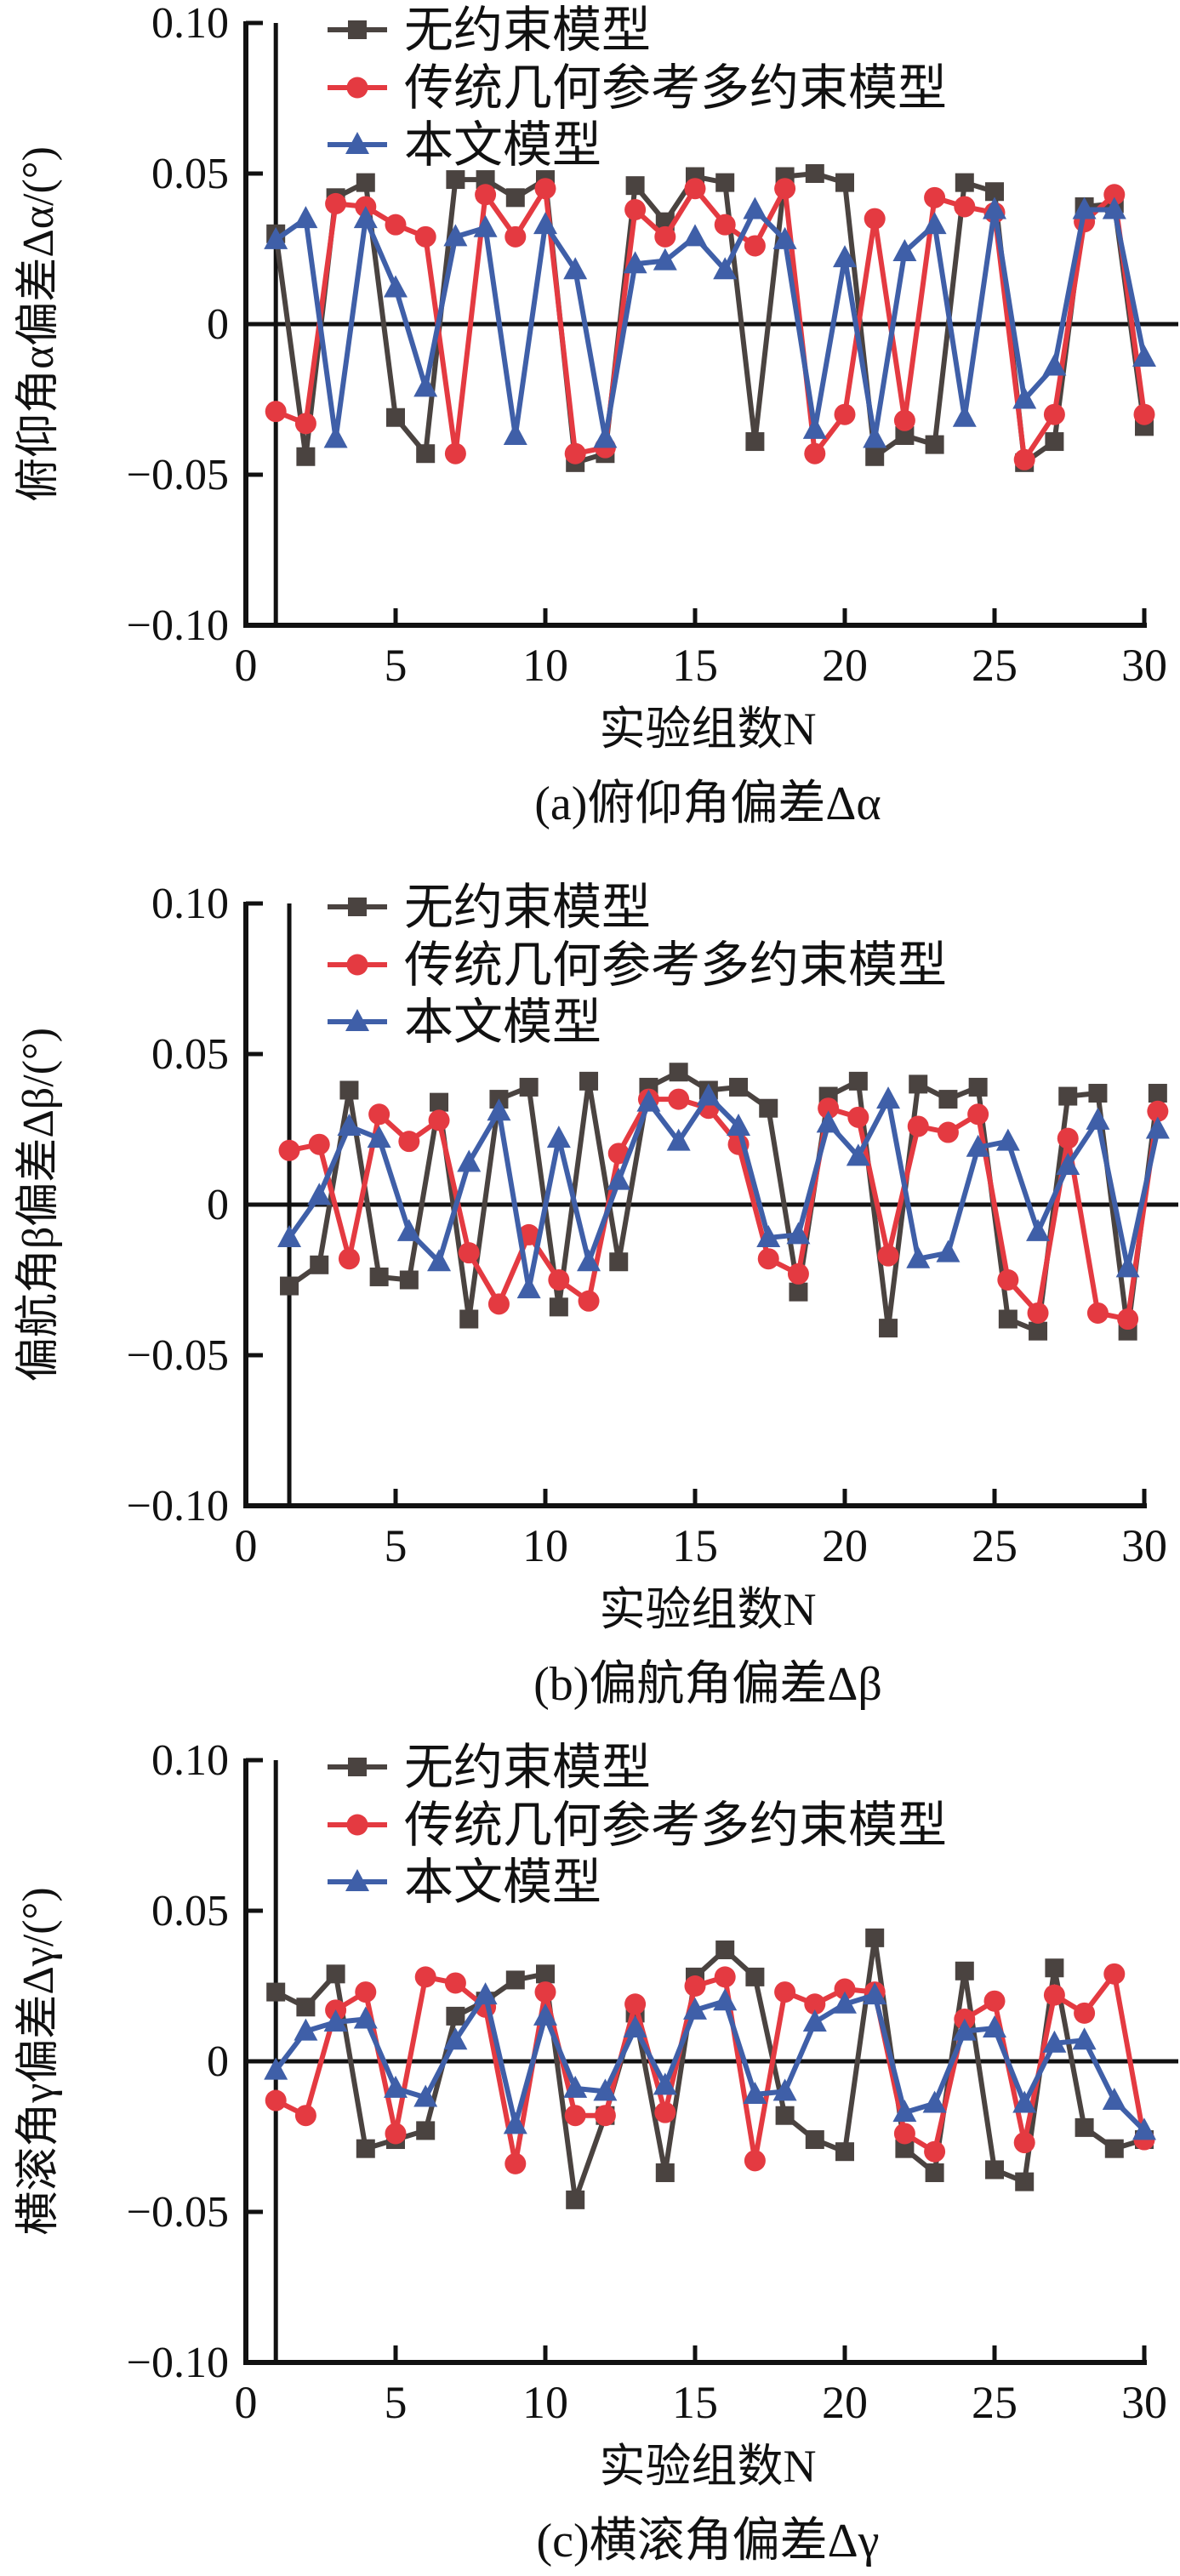 The width and height of the screenshot is (1180, 2576). Describe the element at coordinates (545, 2402) in the screenshot. I see `x-tick-label: 10` at that location.